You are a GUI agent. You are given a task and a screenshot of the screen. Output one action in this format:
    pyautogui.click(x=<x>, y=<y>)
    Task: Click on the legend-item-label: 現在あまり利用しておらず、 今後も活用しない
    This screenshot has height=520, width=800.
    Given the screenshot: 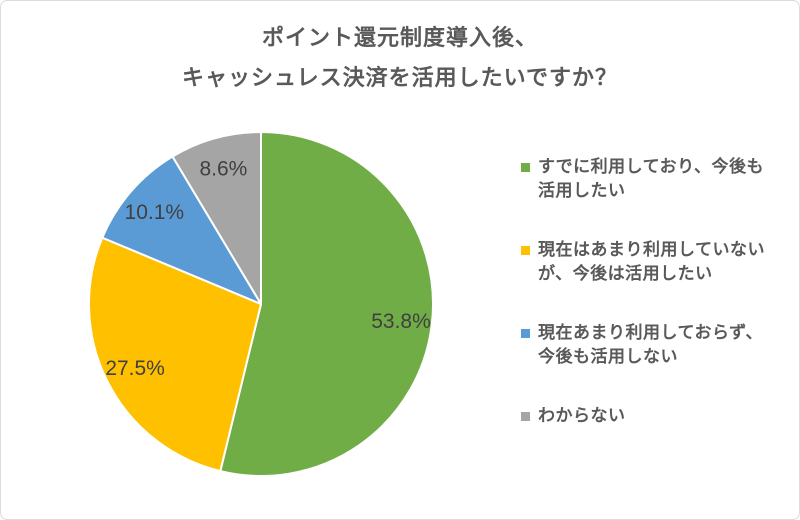 What is the action you would take?
    pyautogui.click(x=650, y=344)
    